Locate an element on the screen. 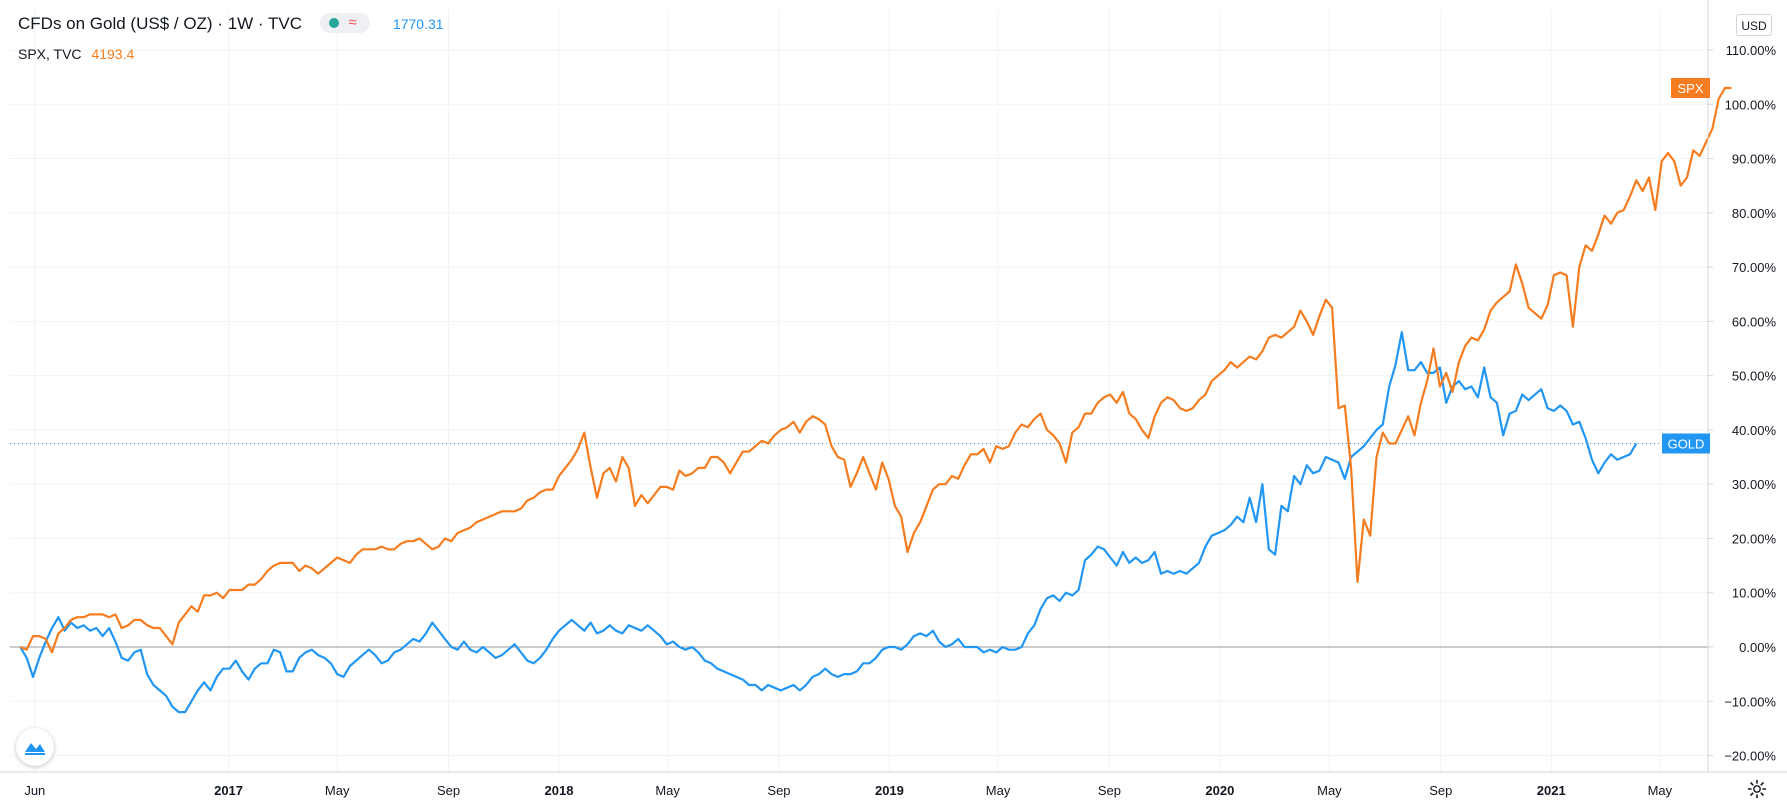 This screenshot has width=1787, height=812. x-tick-label: 2020 is located at coordinates (1219, 790).